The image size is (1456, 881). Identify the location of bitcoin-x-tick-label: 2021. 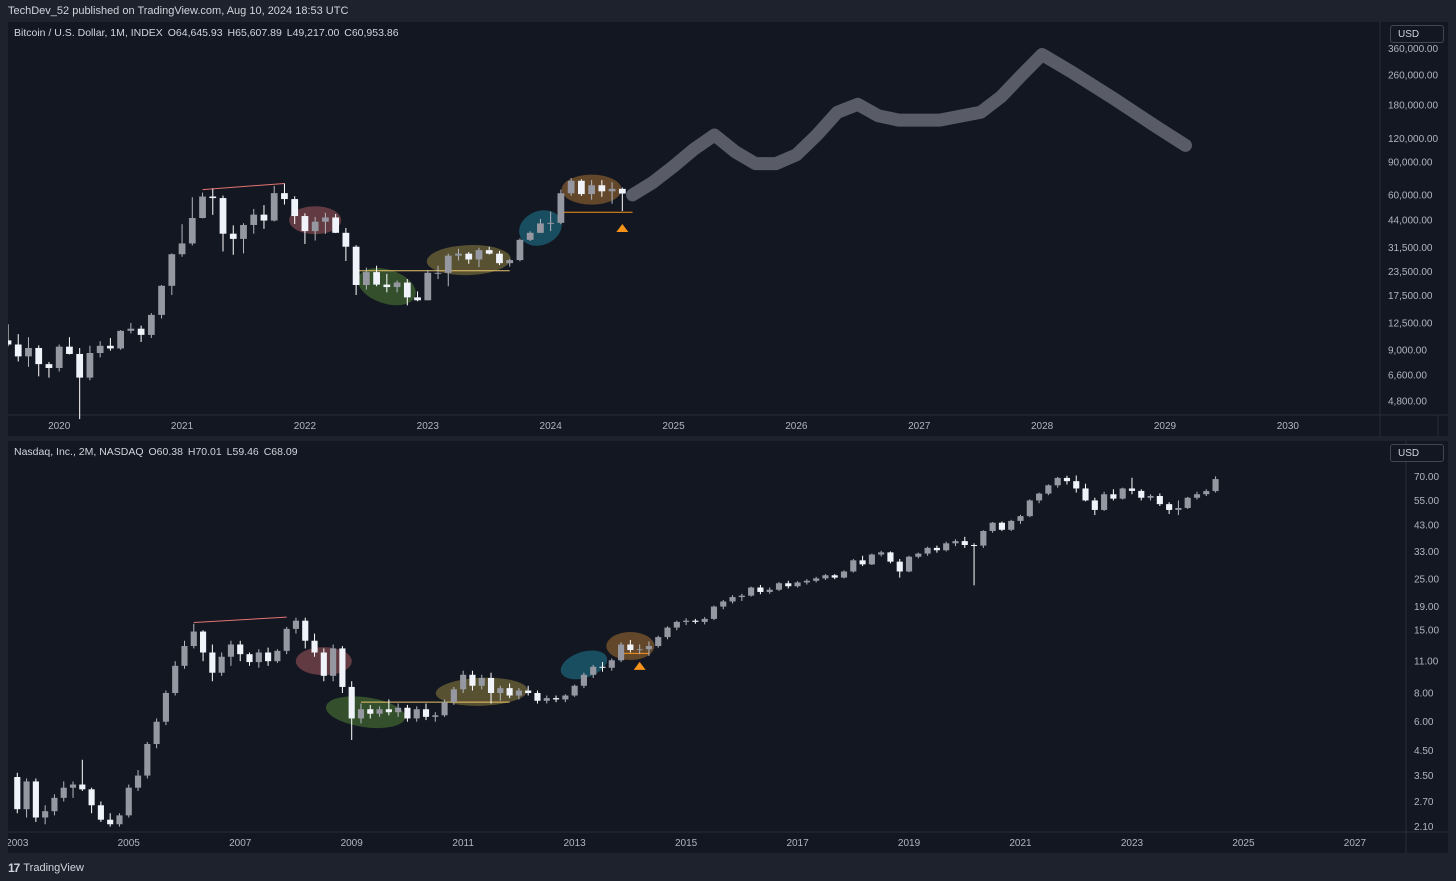
(182, 426).